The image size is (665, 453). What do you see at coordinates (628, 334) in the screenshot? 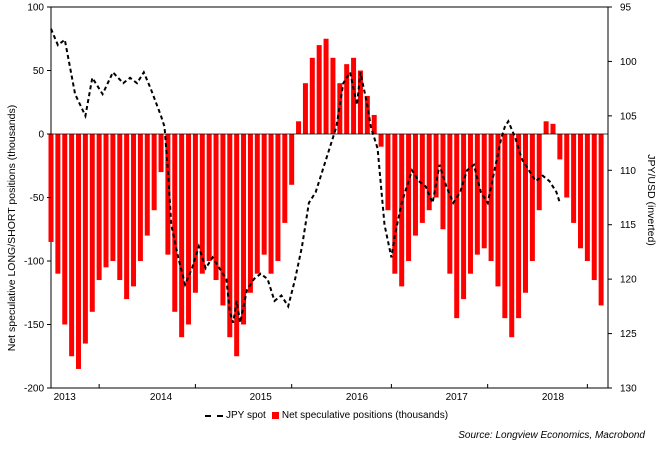
I see `right-tick-label: 125` at bounding box center [628, 334].